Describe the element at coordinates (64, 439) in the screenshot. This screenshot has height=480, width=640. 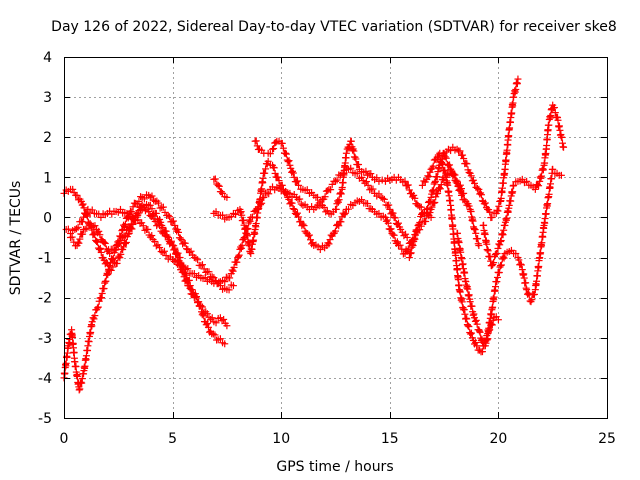
I see `x-tick-label: 0` at that location.